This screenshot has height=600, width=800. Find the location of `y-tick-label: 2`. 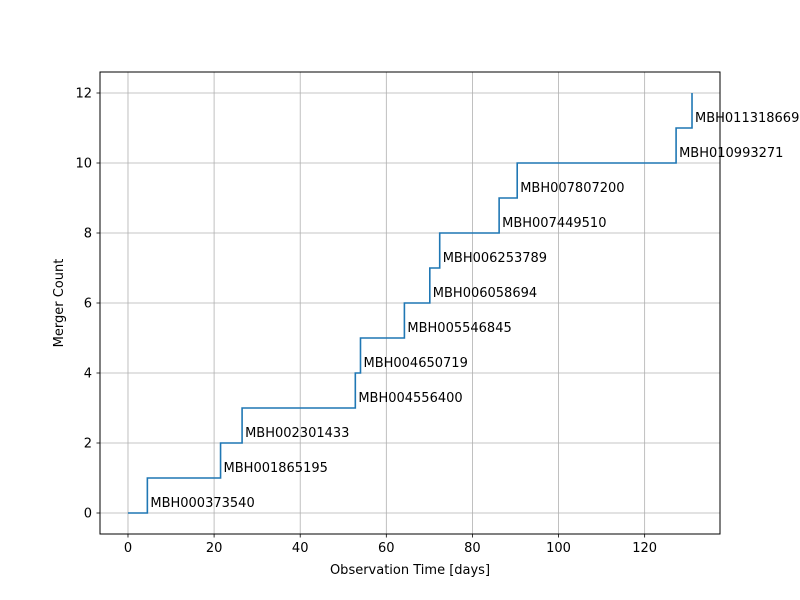

y-tick-label: 2 is located at coordinates (88, 444).